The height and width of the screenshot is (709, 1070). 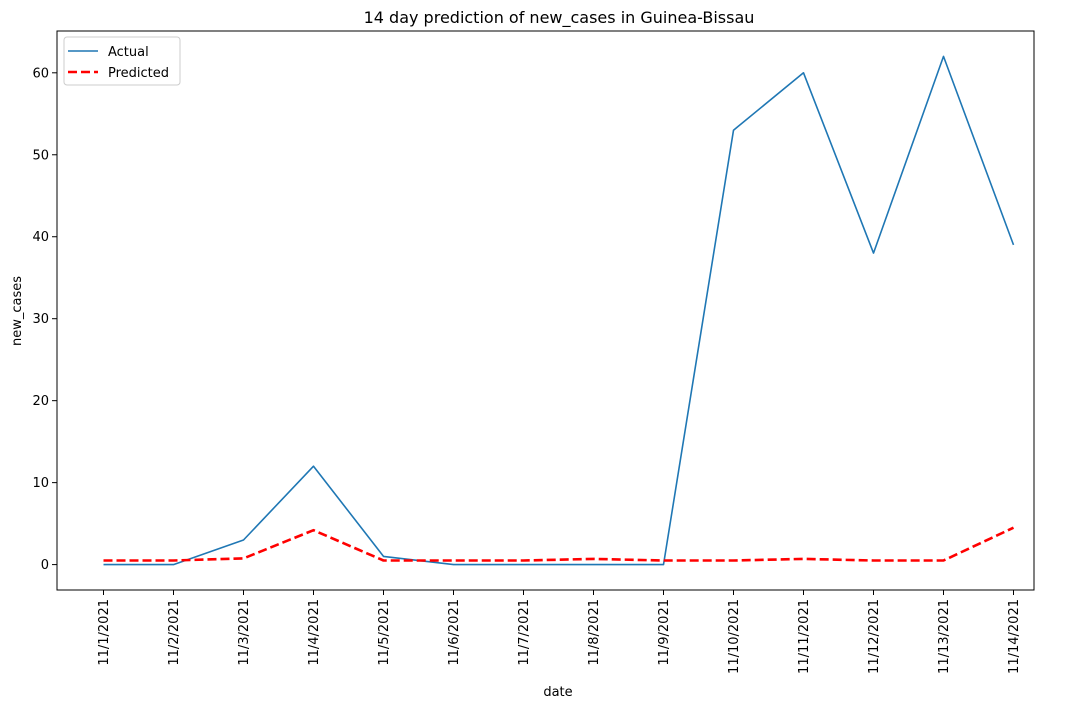 What do you see at coordinates (314, 632) in the screenshot?
I see `x-tick-label: 11/4/2021` at bounding box center [314, 632].